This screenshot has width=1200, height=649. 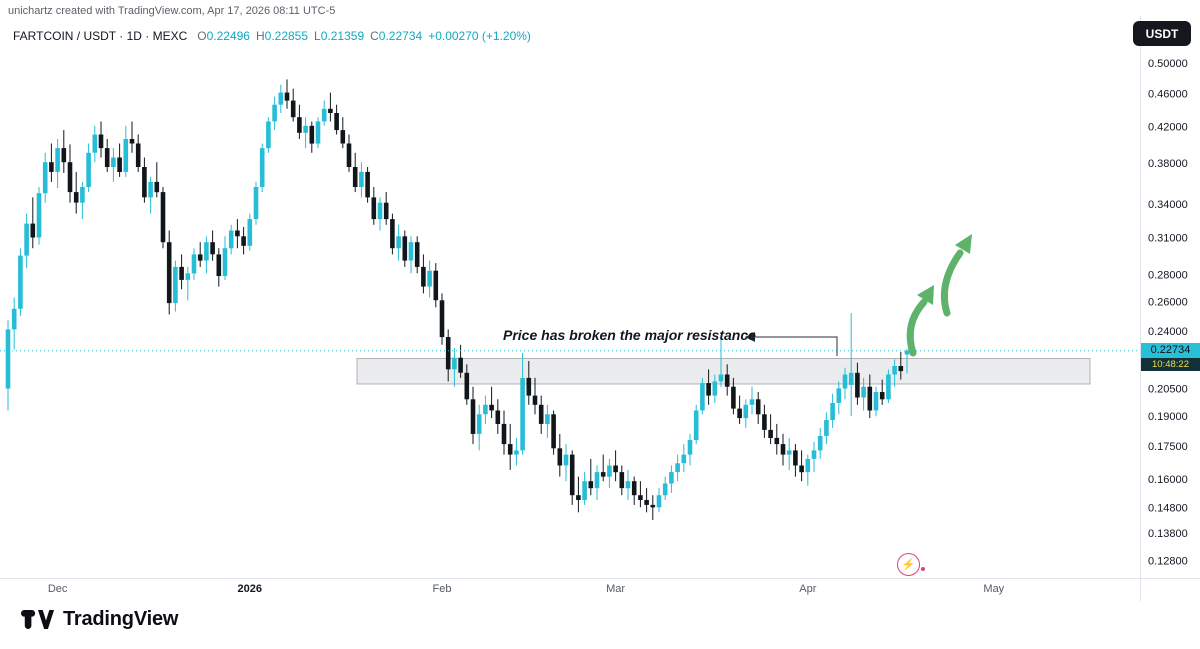 I want to click on tradingview-logo: TradingView, so click(x=99, y=619).